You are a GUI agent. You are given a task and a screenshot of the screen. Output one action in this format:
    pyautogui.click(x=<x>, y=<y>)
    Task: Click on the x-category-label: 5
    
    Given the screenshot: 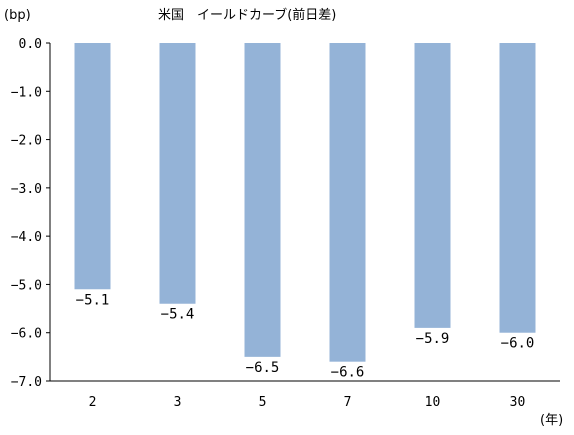 What is the action you would take?
    pyautogui.click(x=263, y=402)
    